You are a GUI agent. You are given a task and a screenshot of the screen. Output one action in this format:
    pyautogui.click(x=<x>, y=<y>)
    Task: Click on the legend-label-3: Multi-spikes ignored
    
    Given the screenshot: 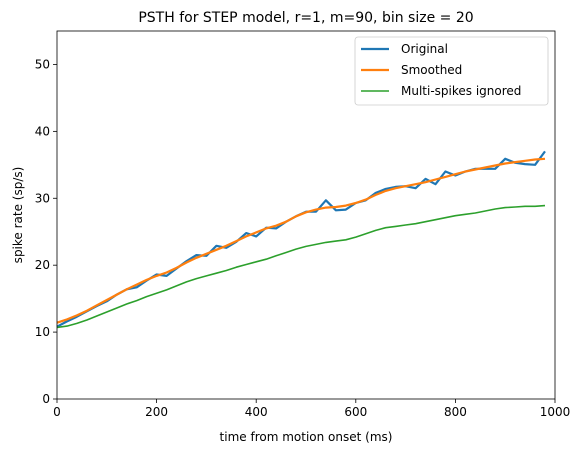 What is the action you would take?
    pyautogui.click(x=461, y=91)
    